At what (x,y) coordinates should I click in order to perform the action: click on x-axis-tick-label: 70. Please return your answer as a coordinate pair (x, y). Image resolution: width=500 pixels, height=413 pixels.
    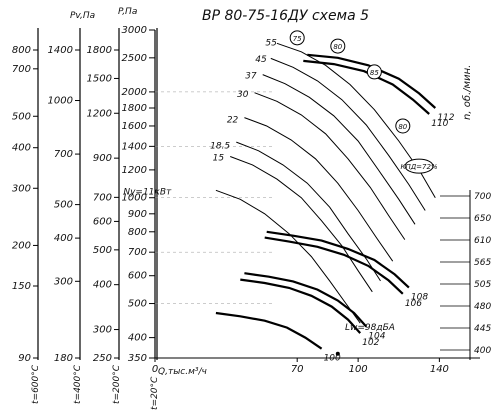
    Looking at the image, I should click on (297, 369).